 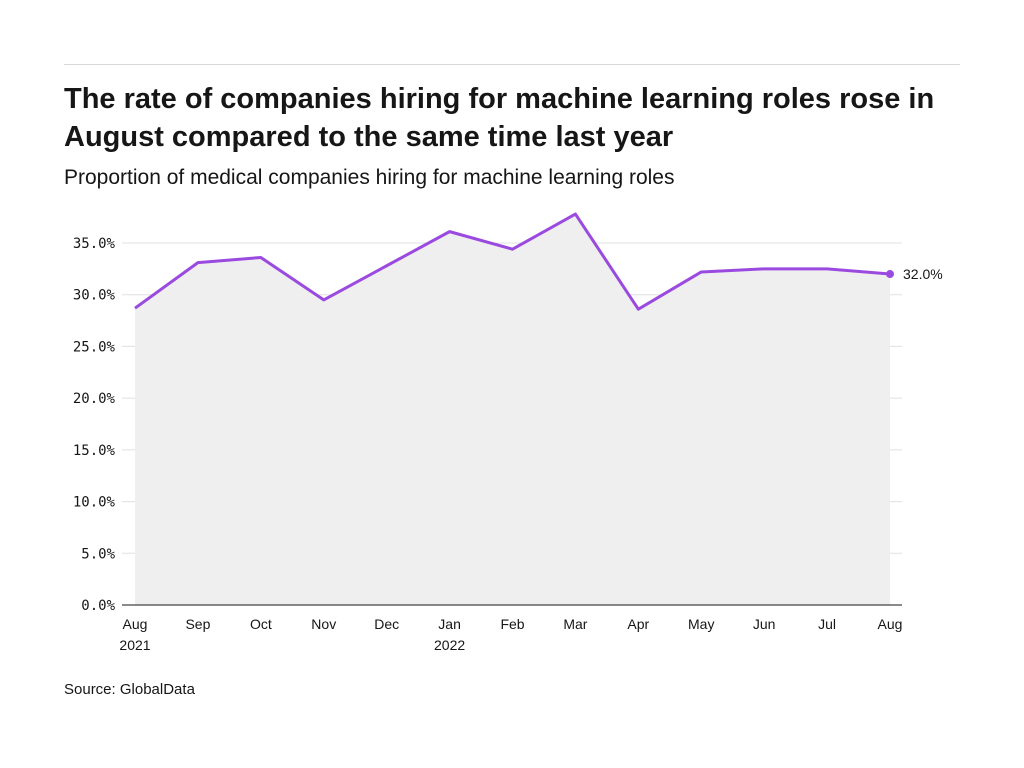 I want to click on end-value-label: 32.0%, so click(x=923, y=274).